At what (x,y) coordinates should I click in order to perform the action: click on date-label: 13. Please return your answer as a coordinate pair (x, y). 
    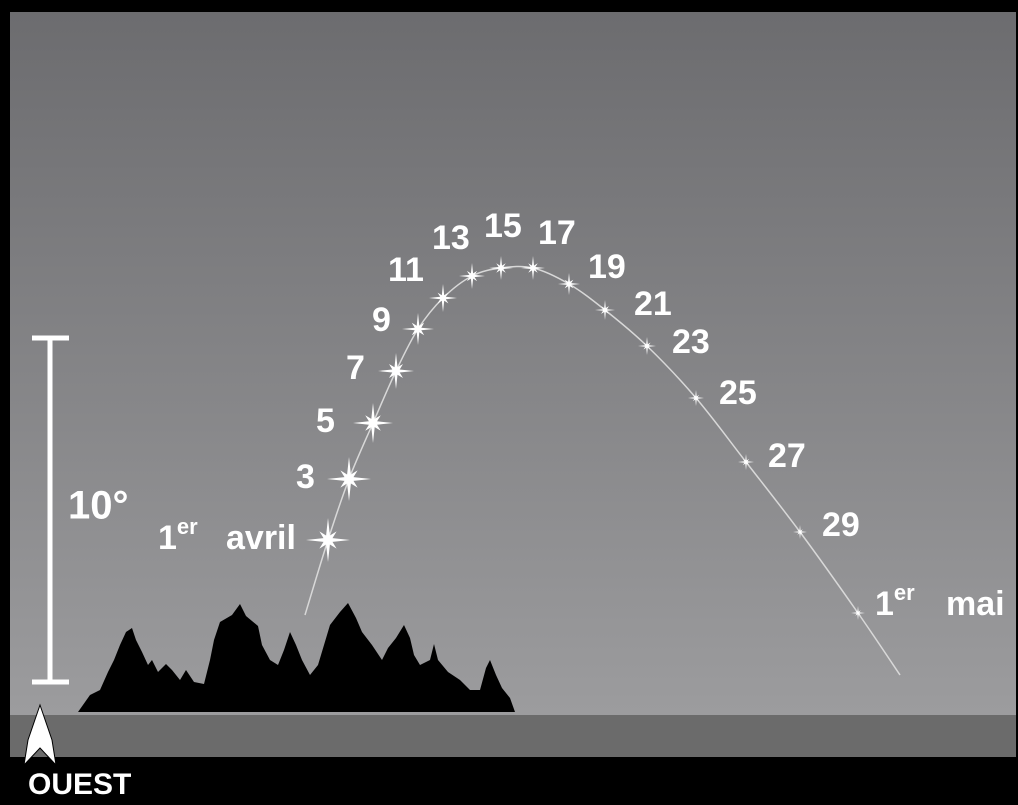
    Looking at the image, I should click on (451, 238).